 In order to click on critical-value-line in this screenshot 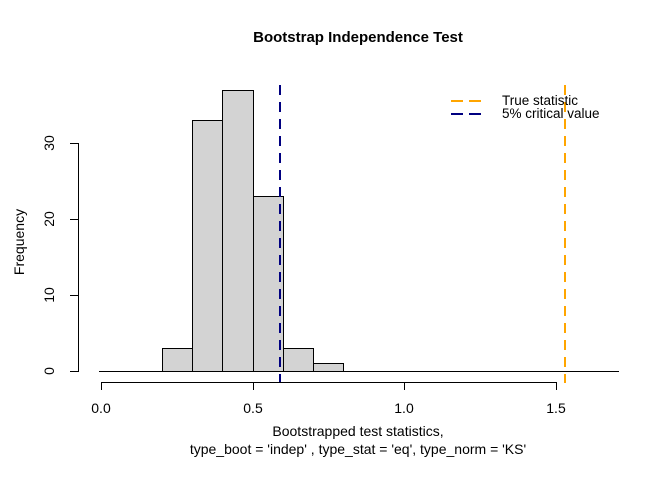, I will do `click(280, 234)`.